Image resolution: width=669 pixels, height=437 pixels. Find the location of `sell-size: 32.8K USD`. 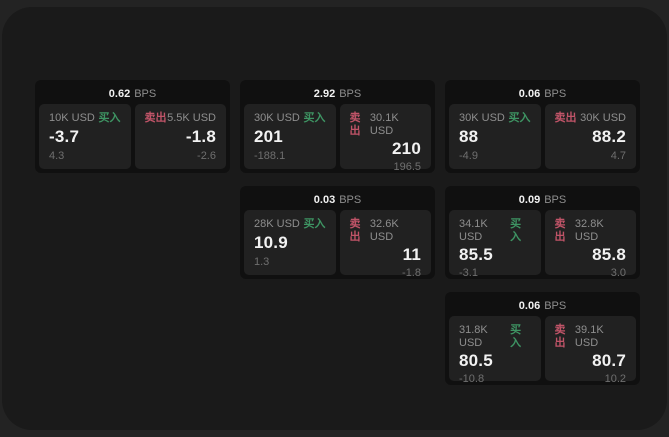

sell-size: 32.8K USD is located at coordinates (589, 230).